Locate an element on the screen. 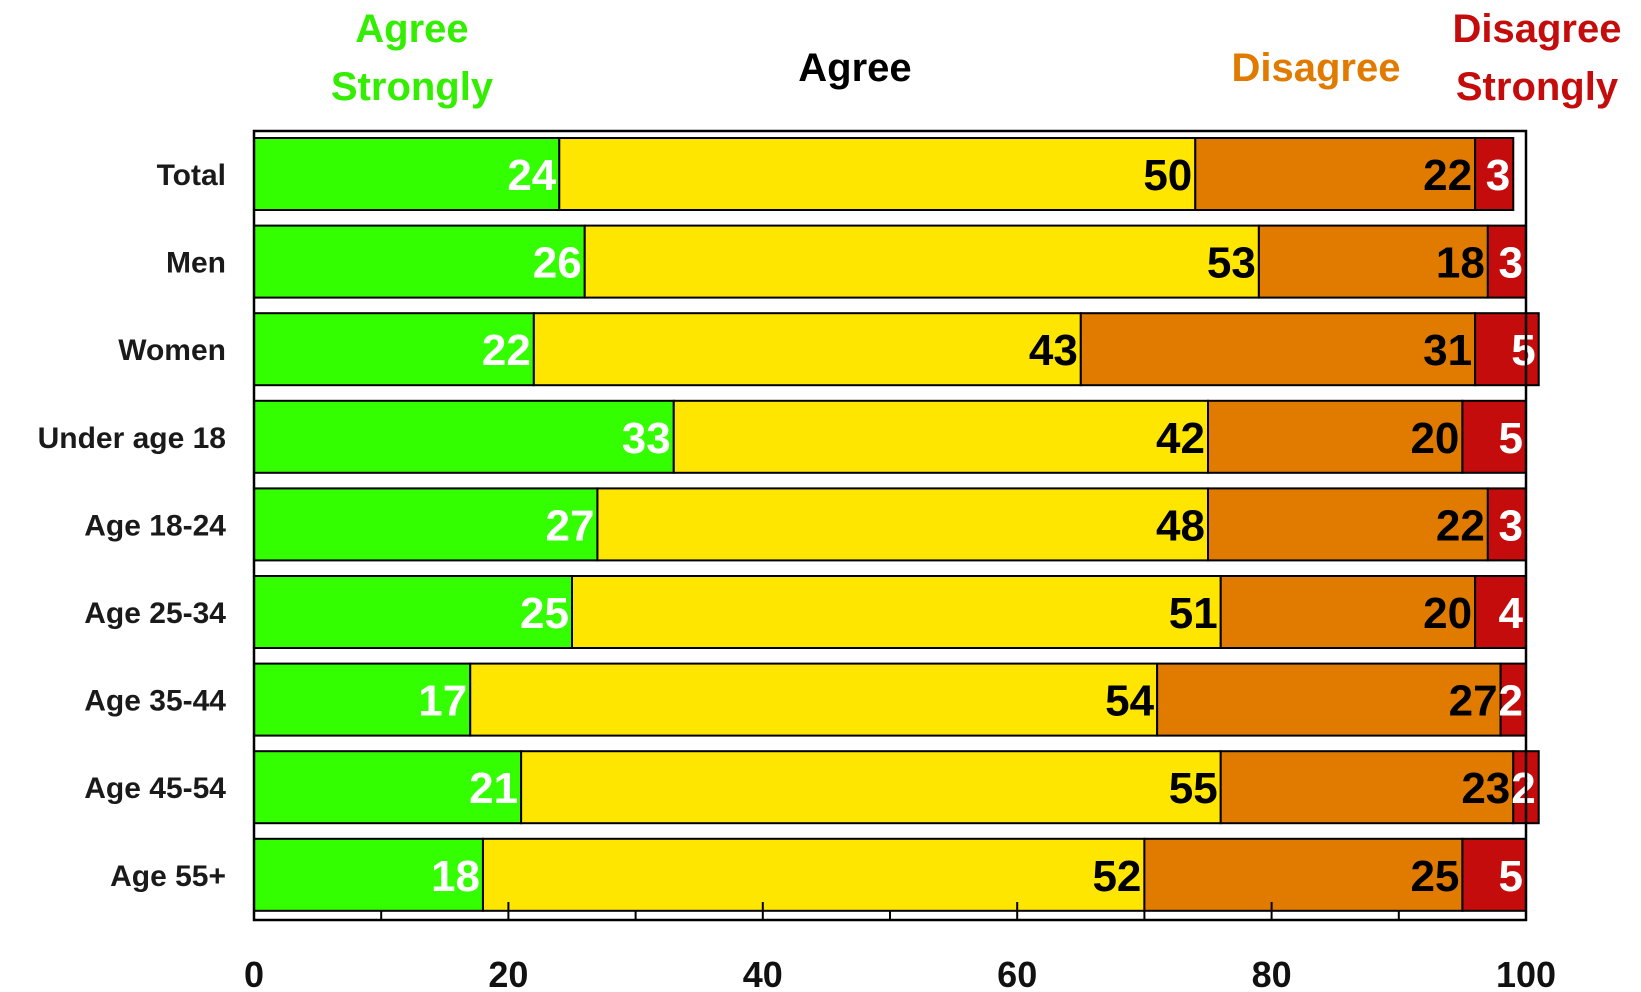  value-label: 31 is located at coordinates (1447, 350).